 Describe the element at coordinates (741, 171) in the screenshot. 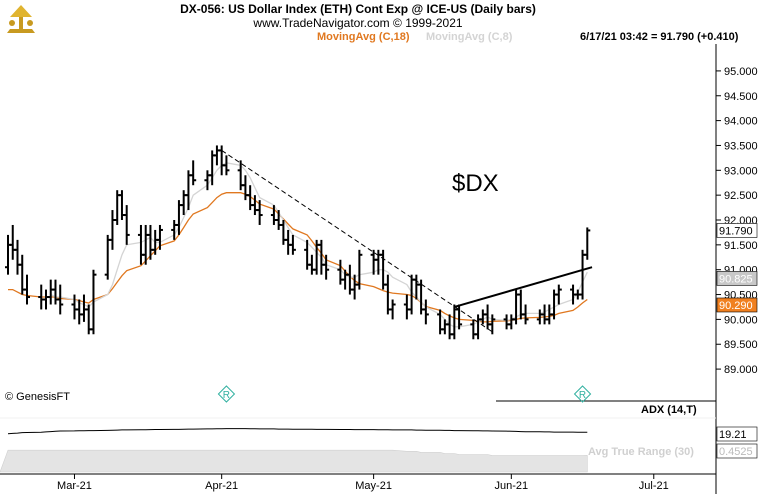

I see `y-tick-label: 93.000` at that location.